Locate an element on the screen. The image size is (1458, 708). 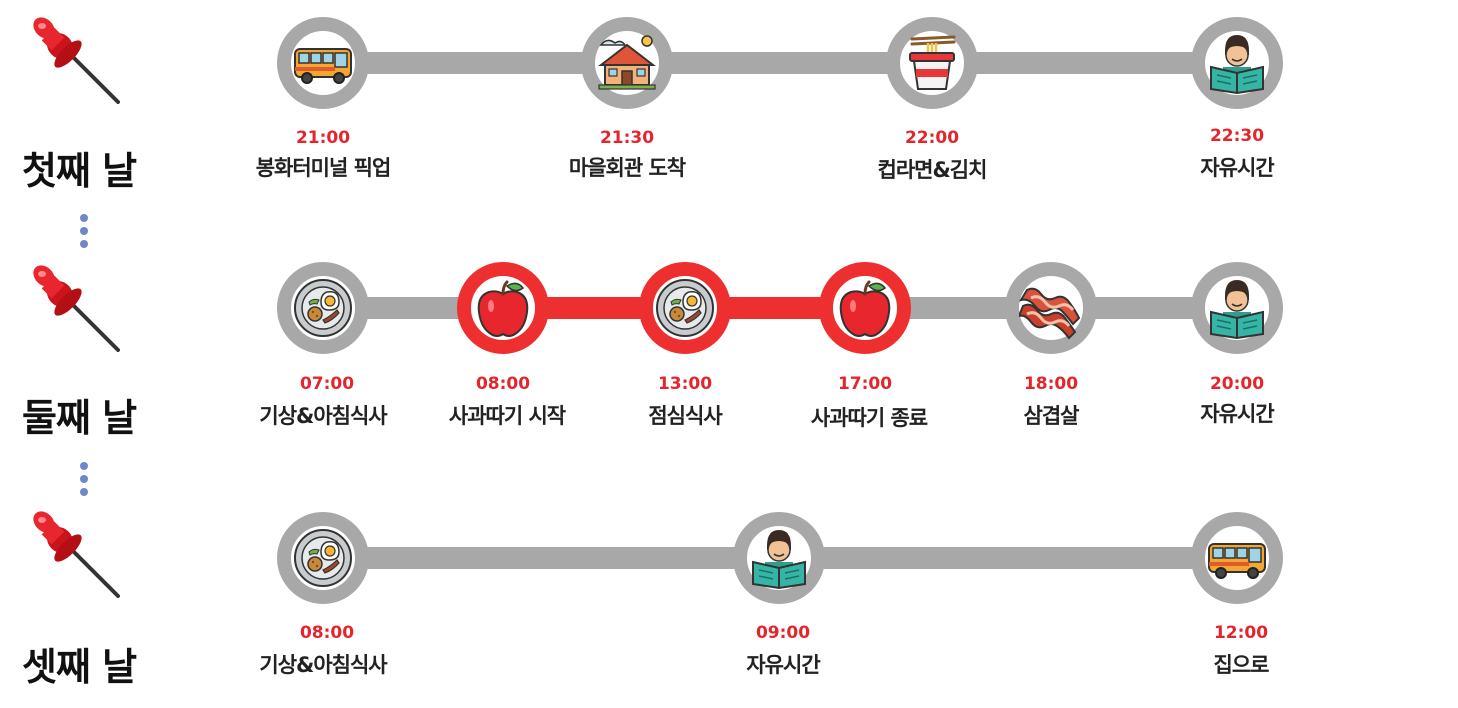
event-time: 07:00 is located at coordinates (327, 384).